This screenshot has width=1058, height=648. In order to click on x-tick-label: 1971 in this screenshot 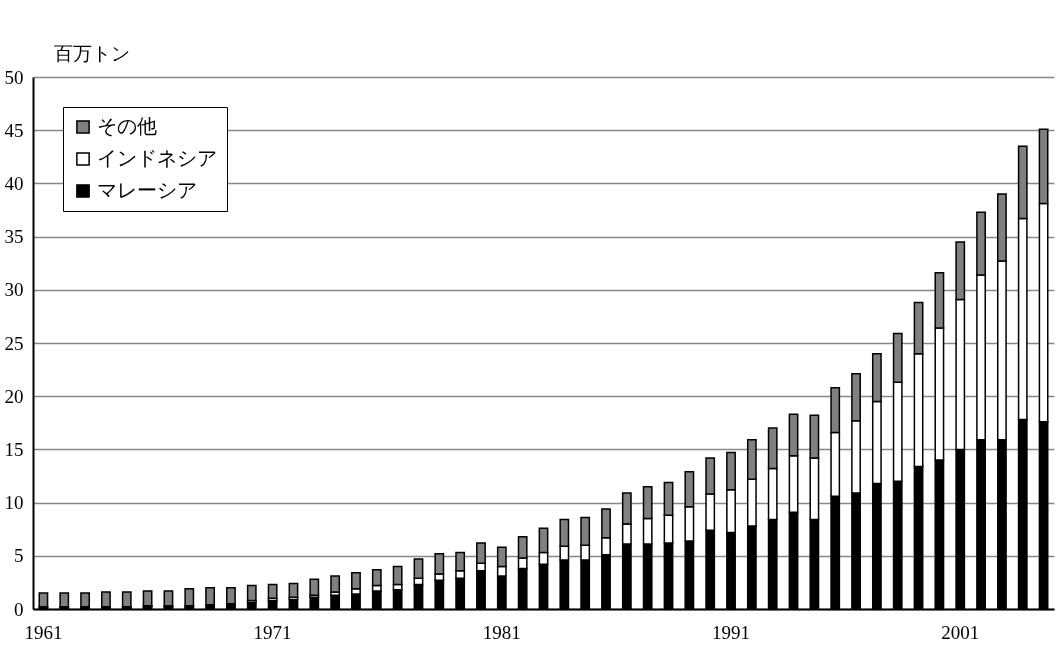, I will do `click(272, 632)`.